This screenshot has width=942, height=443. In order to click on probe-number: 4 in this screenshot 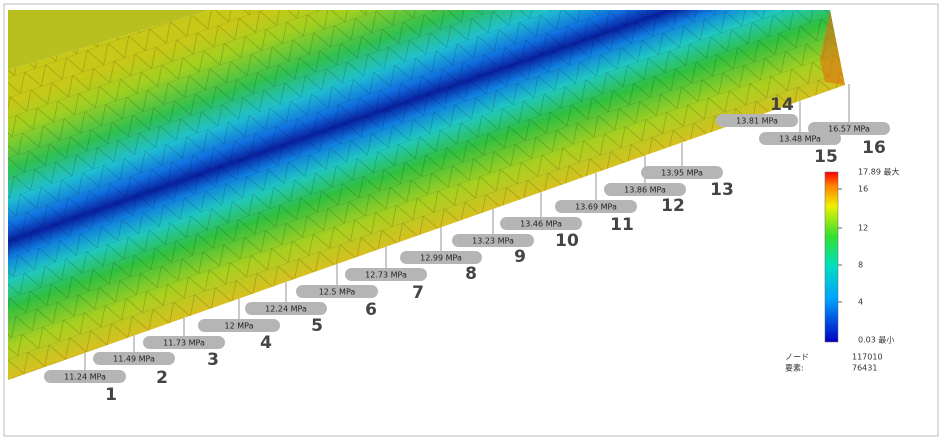, I will do `click(266, 343)`.